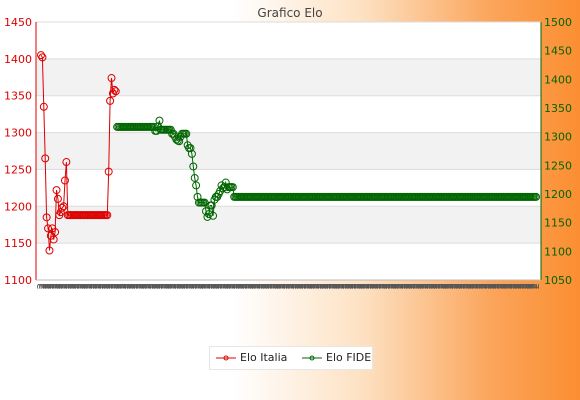 The height and width of the screenshot is (400, 580). Describe the element at coordinates (269, 358) in the screenshot. I see `legend-markers` at that location.